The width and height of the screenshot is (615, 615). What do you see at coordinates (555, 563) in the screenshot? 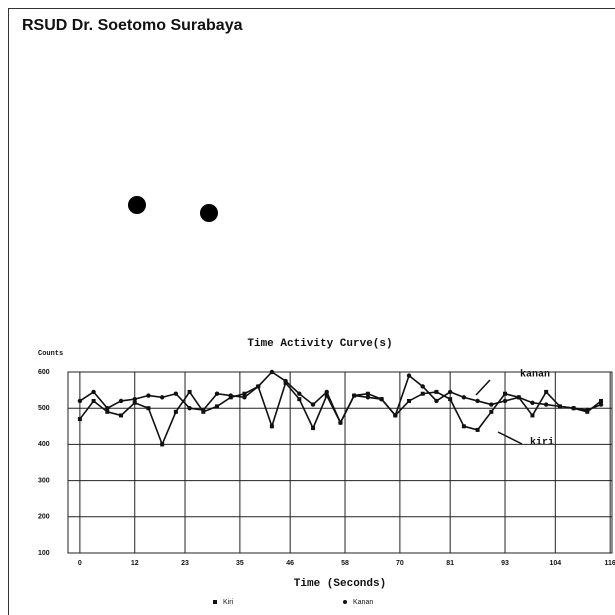
I see `x-tick-label: 104` at bounding box center [555, 563].